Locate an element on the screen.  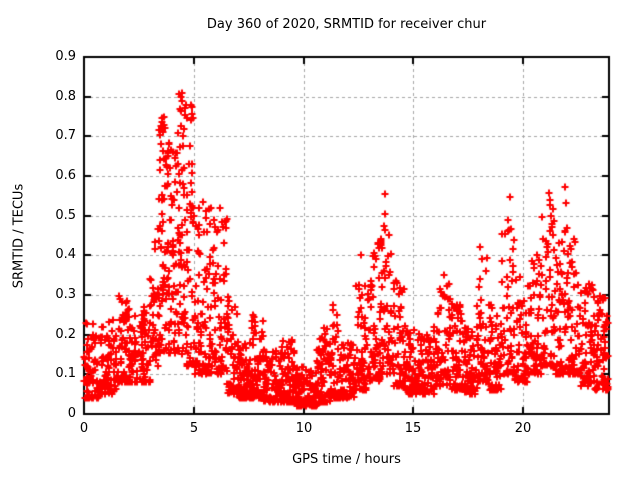
y-tick-label: 0.1 is located at coordinates (65, 373).